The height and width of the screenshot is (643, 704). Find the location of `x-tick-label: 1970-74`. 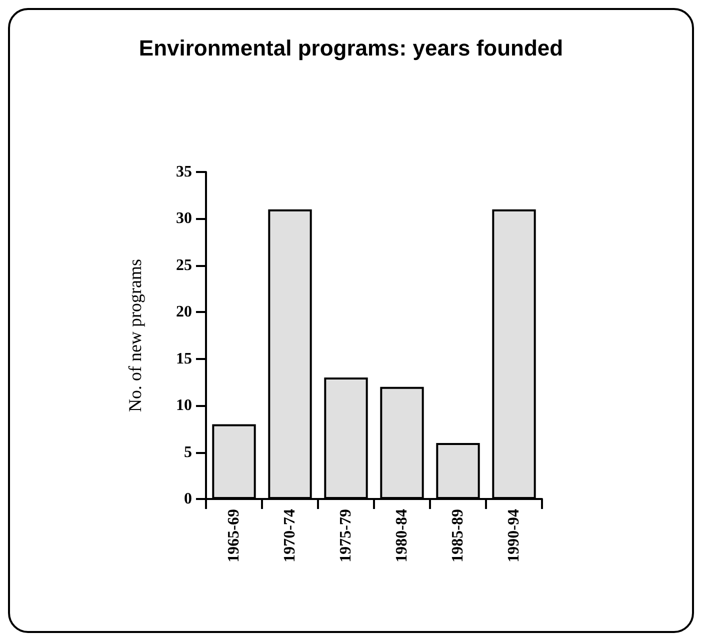

x-tick-label: 1970-74 is located at coordinates (290, 535).